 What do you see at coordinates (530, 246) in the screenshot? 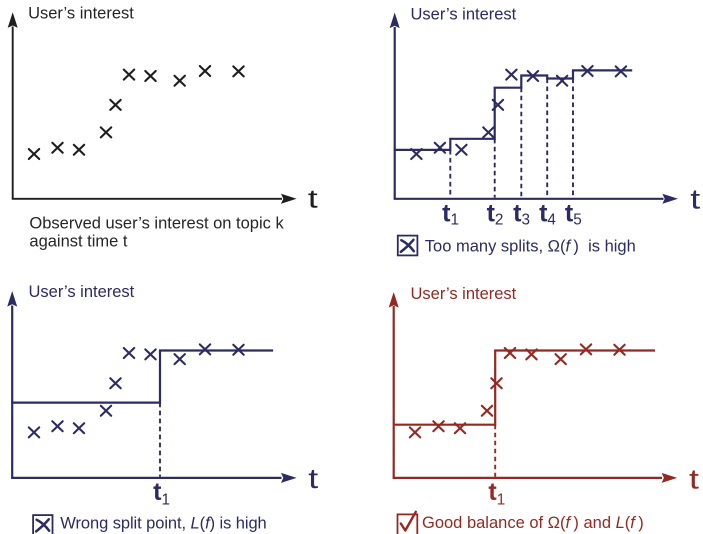
I see `svg-text:Too many splits, Ω(f ) is hig: Too many splits, Ω(f ) is high` at bounding box center [530, 246].